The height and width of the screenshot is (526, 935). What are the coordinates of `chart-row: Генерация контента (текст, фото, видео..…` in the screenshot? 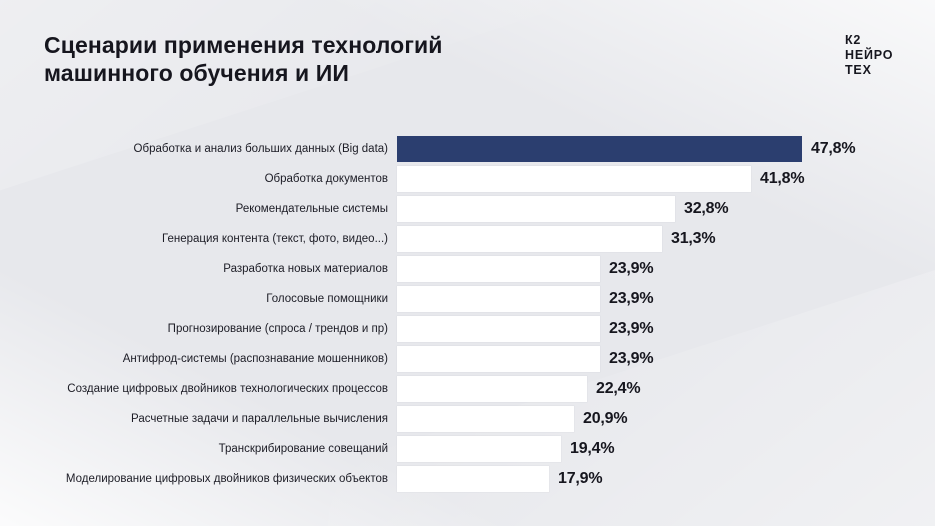 It's located at (467, 239).